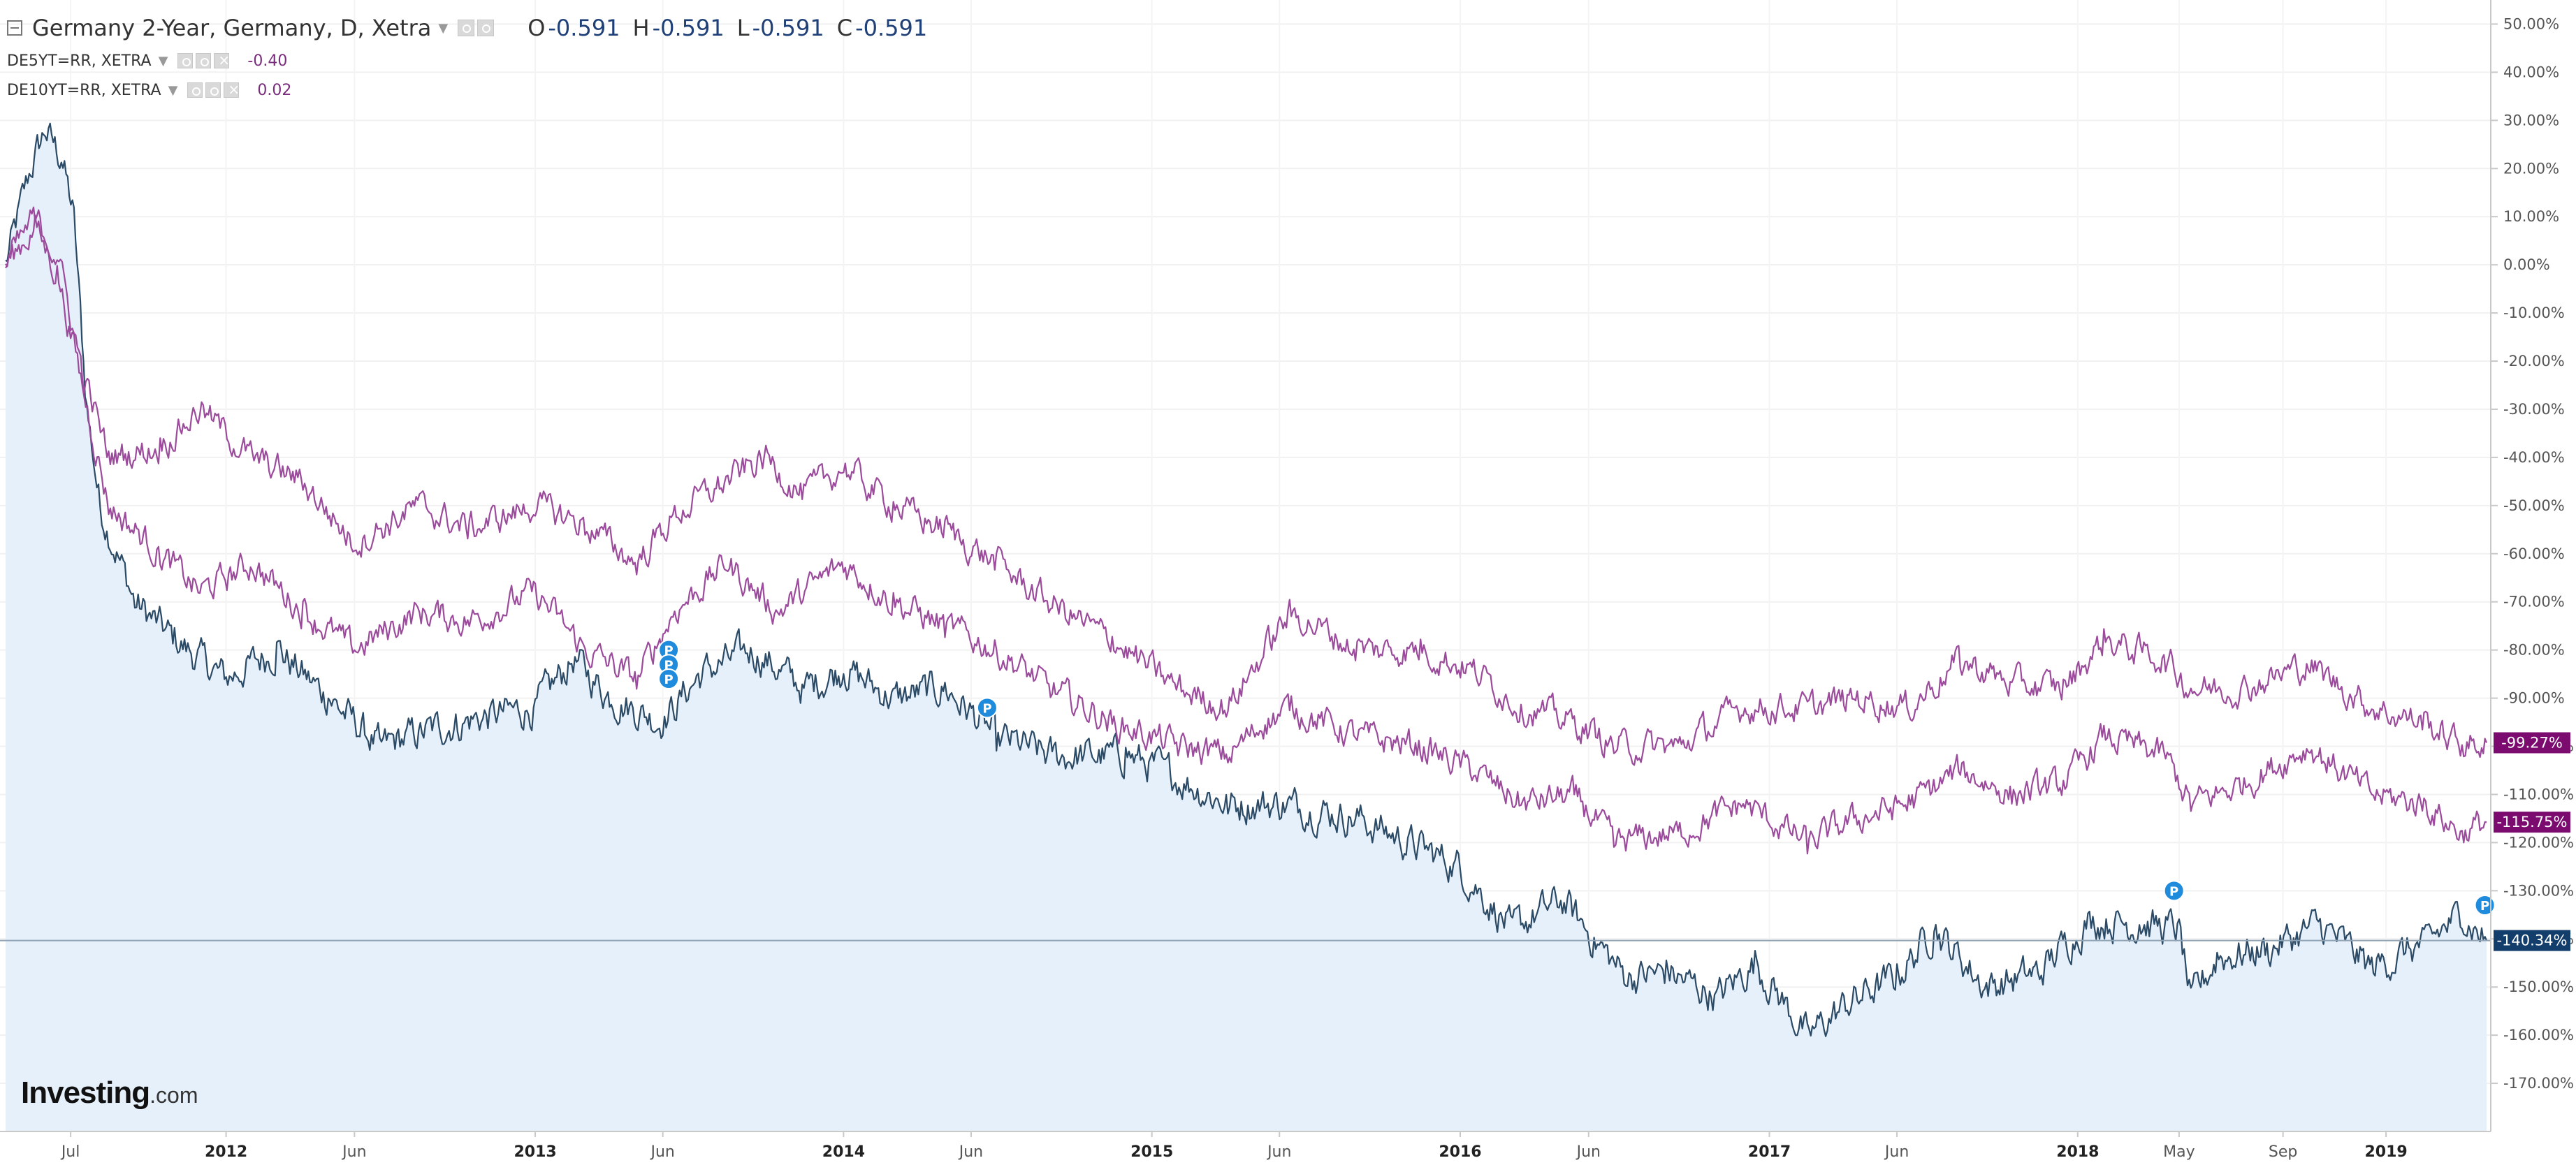 The width and height of the screenshot is (2576, 1165). What do you see at coordinates (743, 28) in the screenshot?
I see `low-label: L` at bounding box center [743, 28].